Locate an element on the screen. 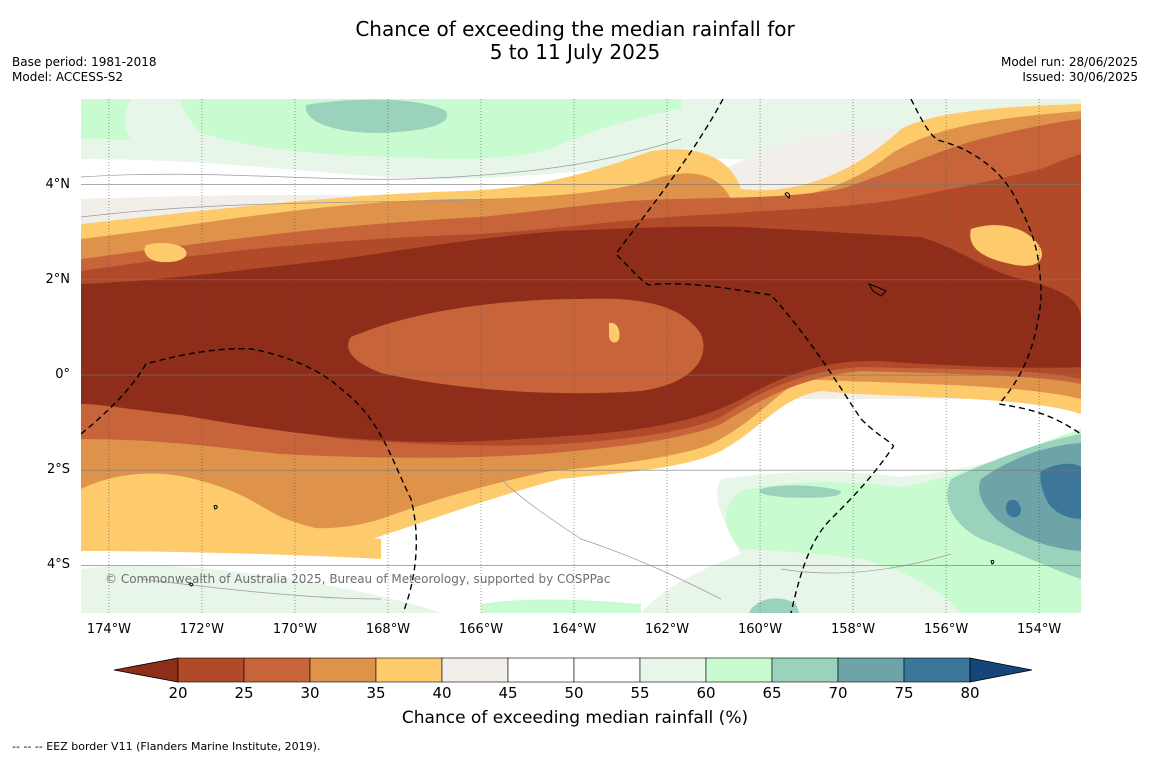 The height and width of the screenshot is (758, 1150). longitude-label: 174°W is located at coordinates (108, 629).